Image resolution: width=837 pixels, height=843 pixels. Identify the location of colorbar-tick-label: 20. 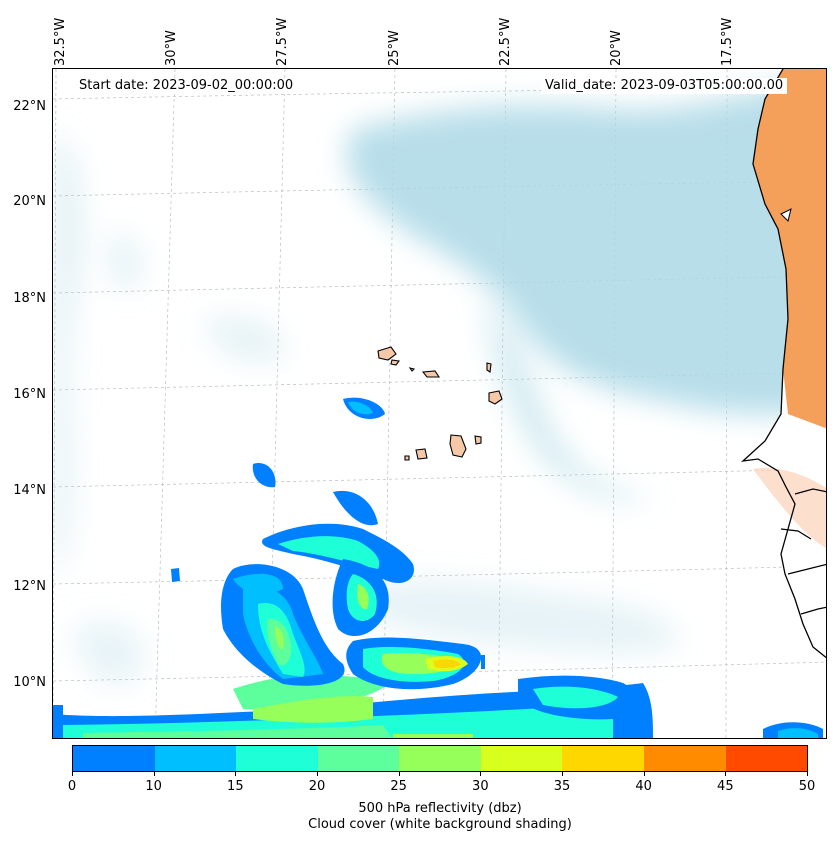
(317, 786).